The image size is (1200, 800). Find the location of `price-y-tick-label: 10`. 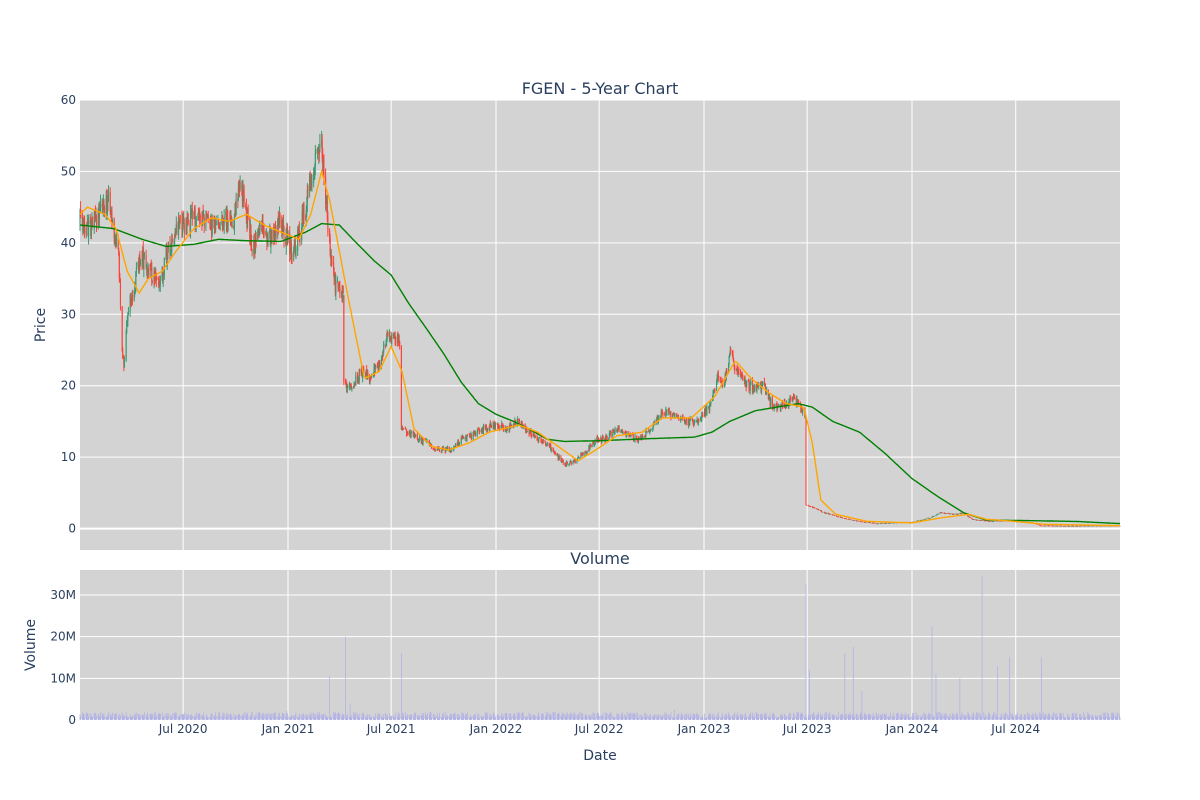

price-y-tick-label: 10 is located at coordinates (68, 457).